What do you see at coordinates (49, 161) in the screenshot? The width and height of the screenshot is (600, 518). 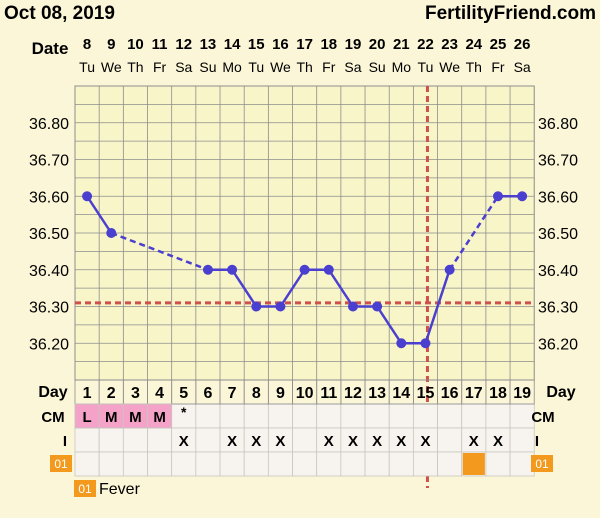 I see `y-tick-left: 36.70` at bounding box center [49, 161].